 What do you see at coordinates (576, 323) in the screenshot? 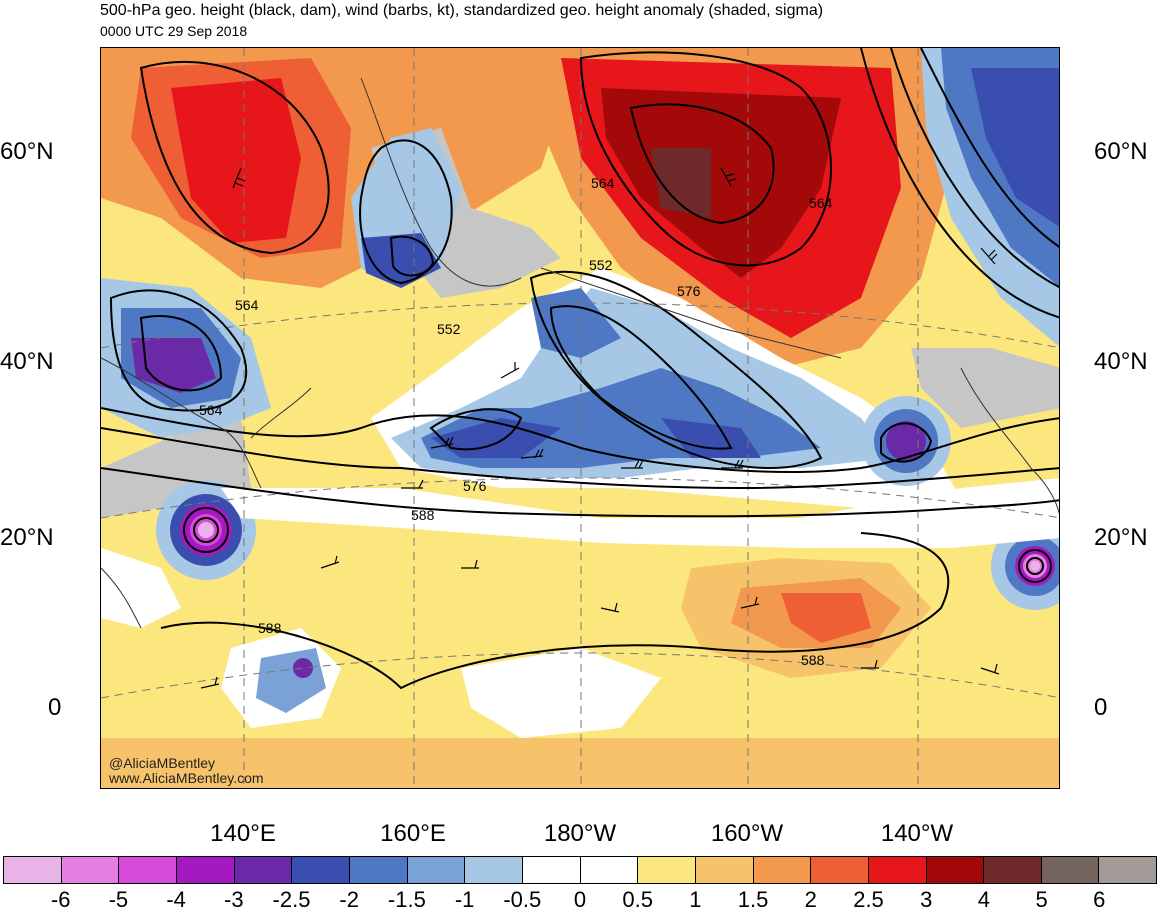
I see `anomaly-fill-central-core-n` at bounding box center [576, 323].